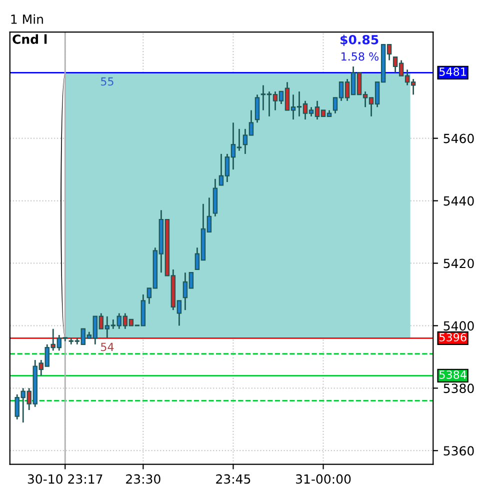  Describe the element at coordinates (459, 139) in the screenshot. I see `y-tick-label: 5460` at that location.